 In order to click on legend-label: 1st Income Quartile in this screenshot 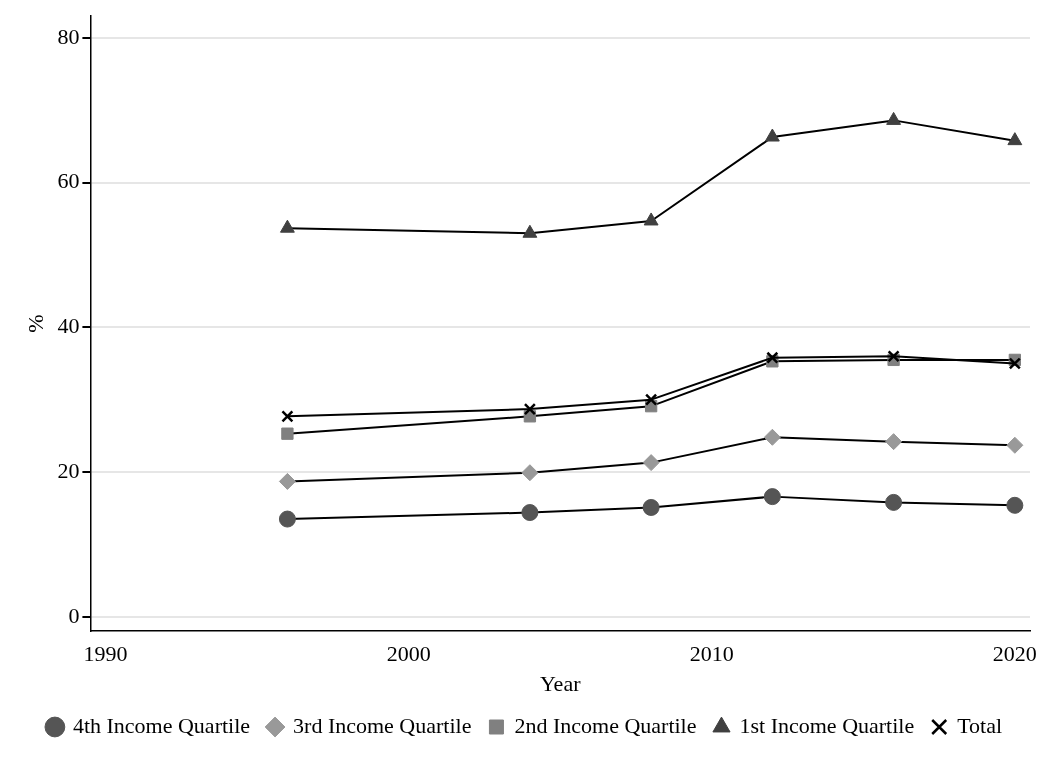, I will do `click(827, 725)`.